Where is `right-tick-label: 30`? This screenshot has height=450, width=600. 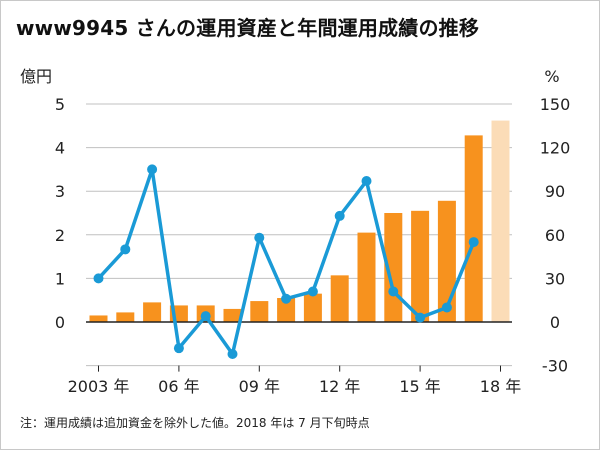 right-tick-label: 30 is located at coordinates (555, 278).